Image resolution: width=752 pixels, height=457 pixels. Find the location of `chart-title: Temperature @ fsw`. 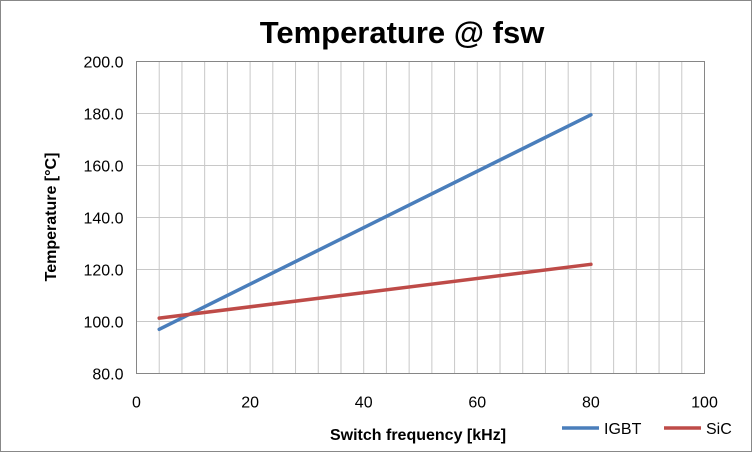

chart-title: Temperature @ fsw is located at coordinates (403, 32).